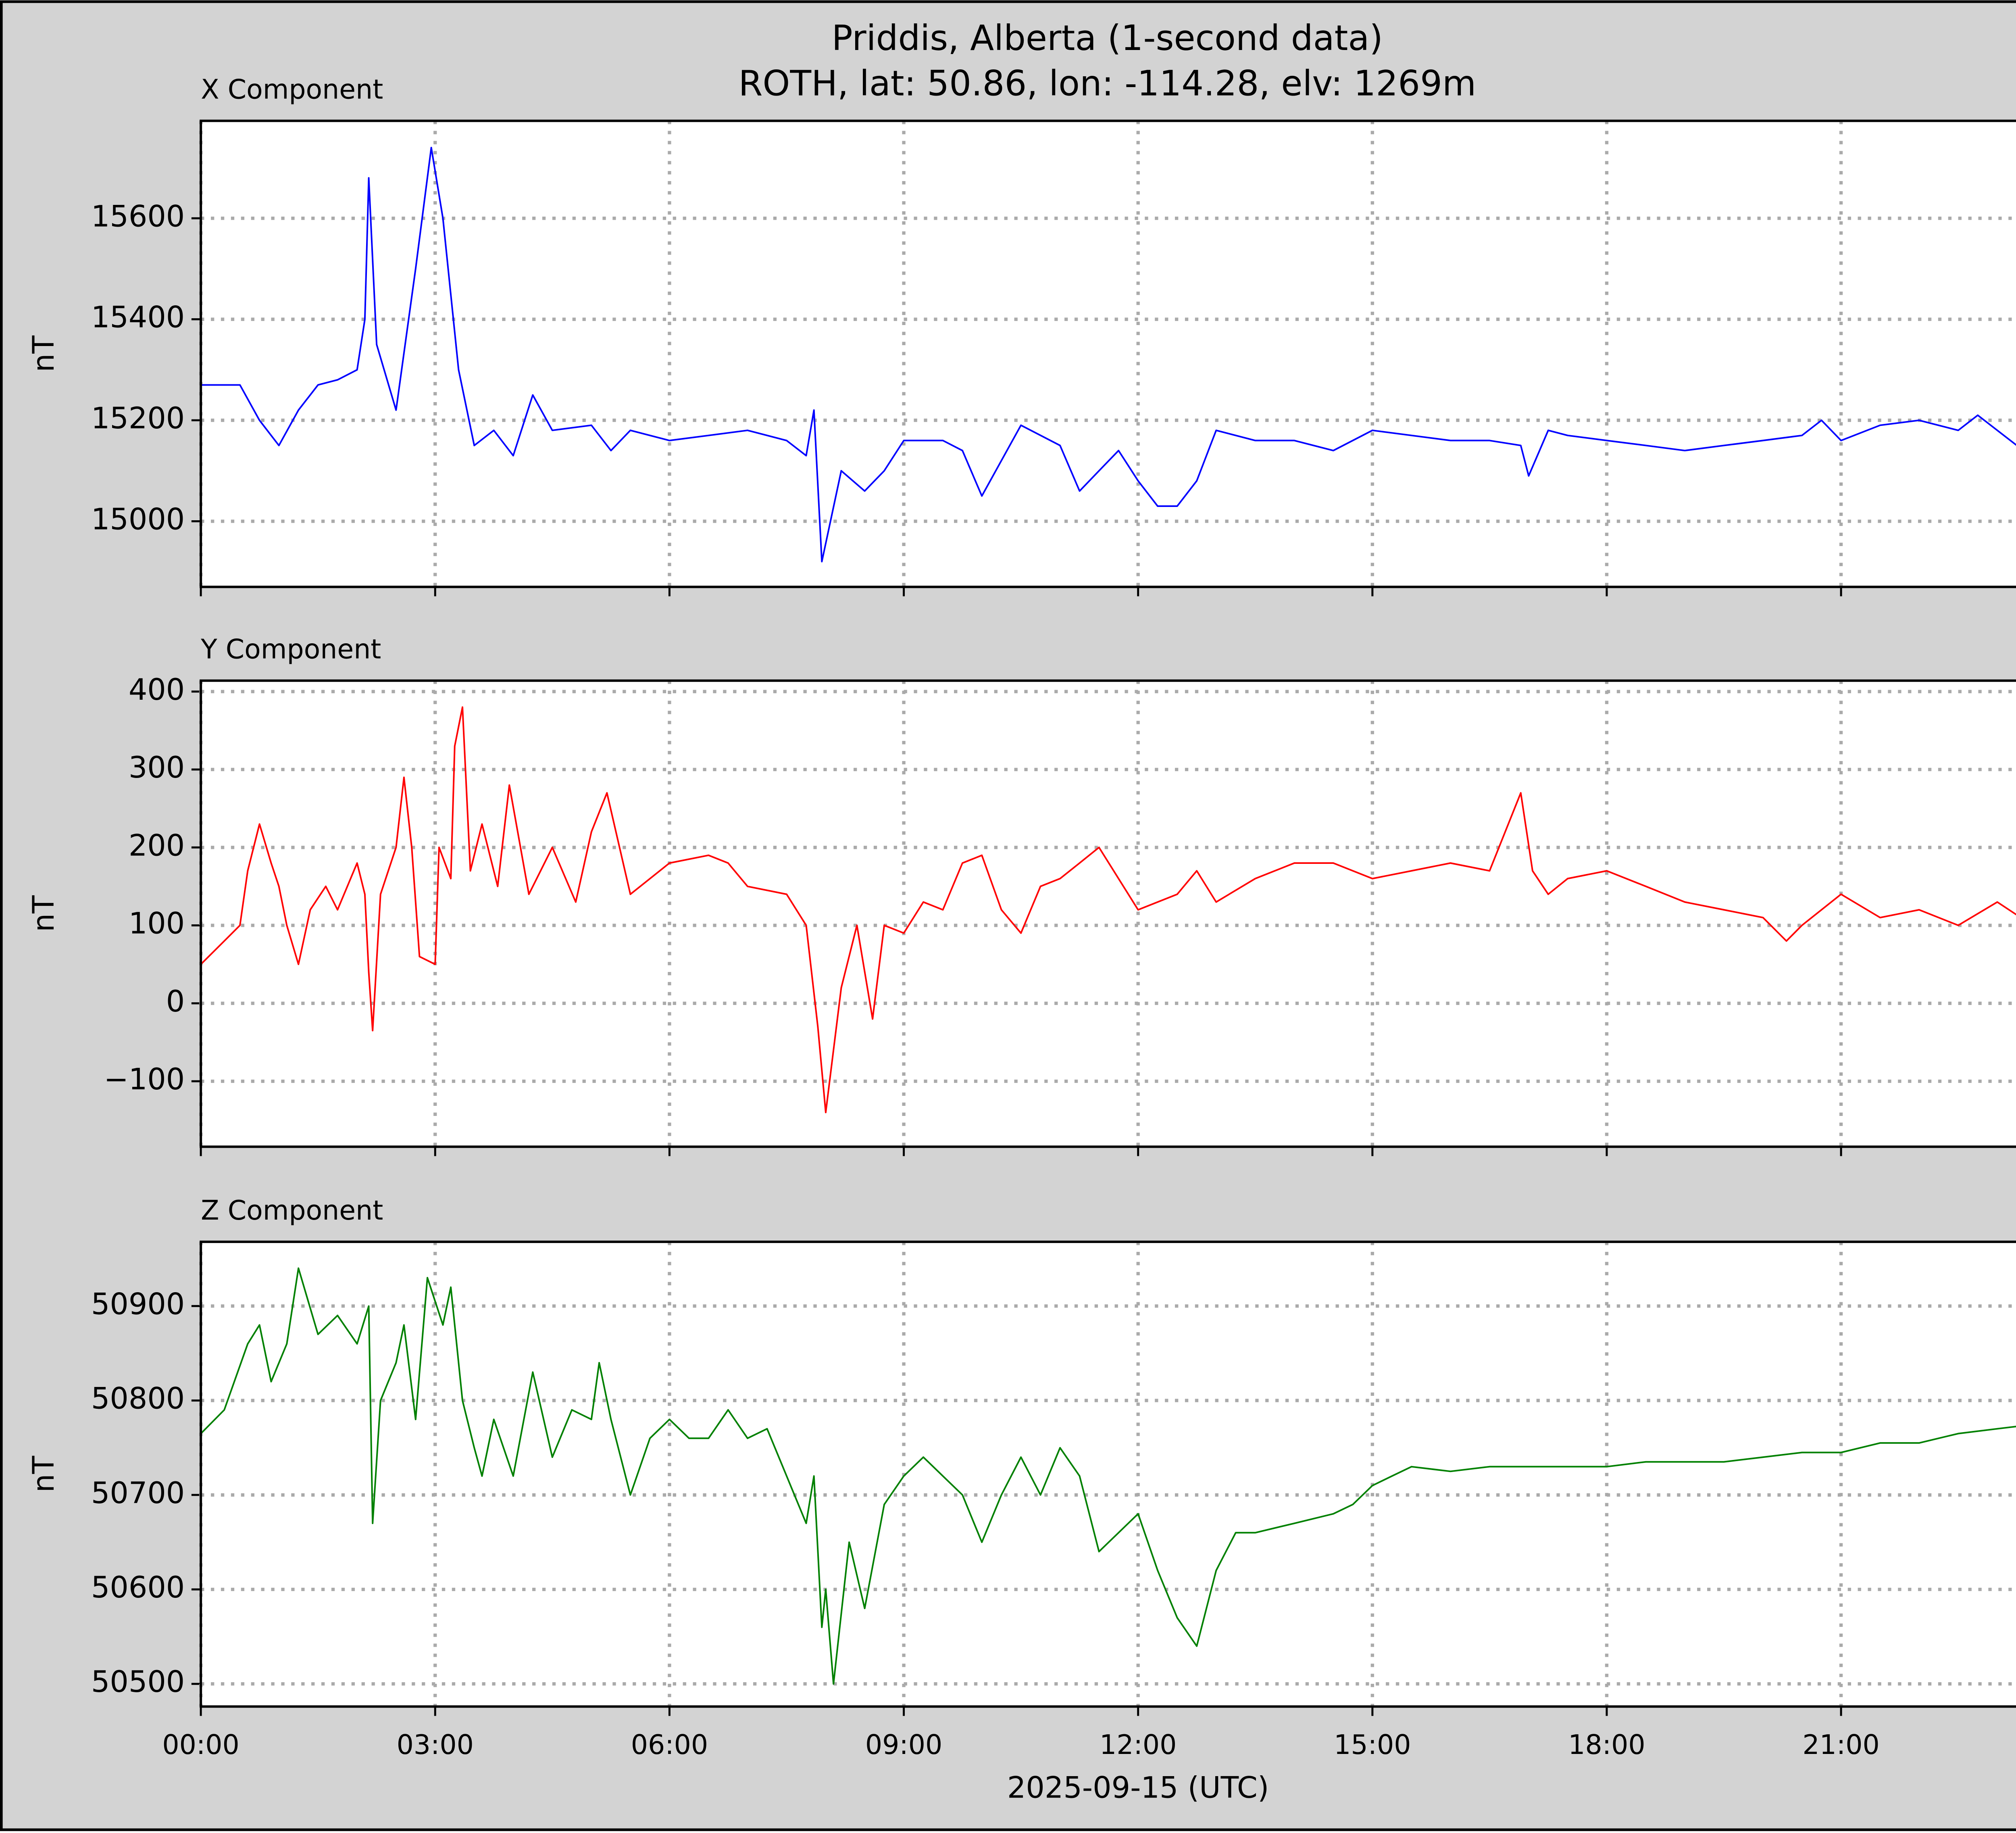  I want to click on x-axis-label: 2025-09-15 (UTC), so click(1138, 1788).